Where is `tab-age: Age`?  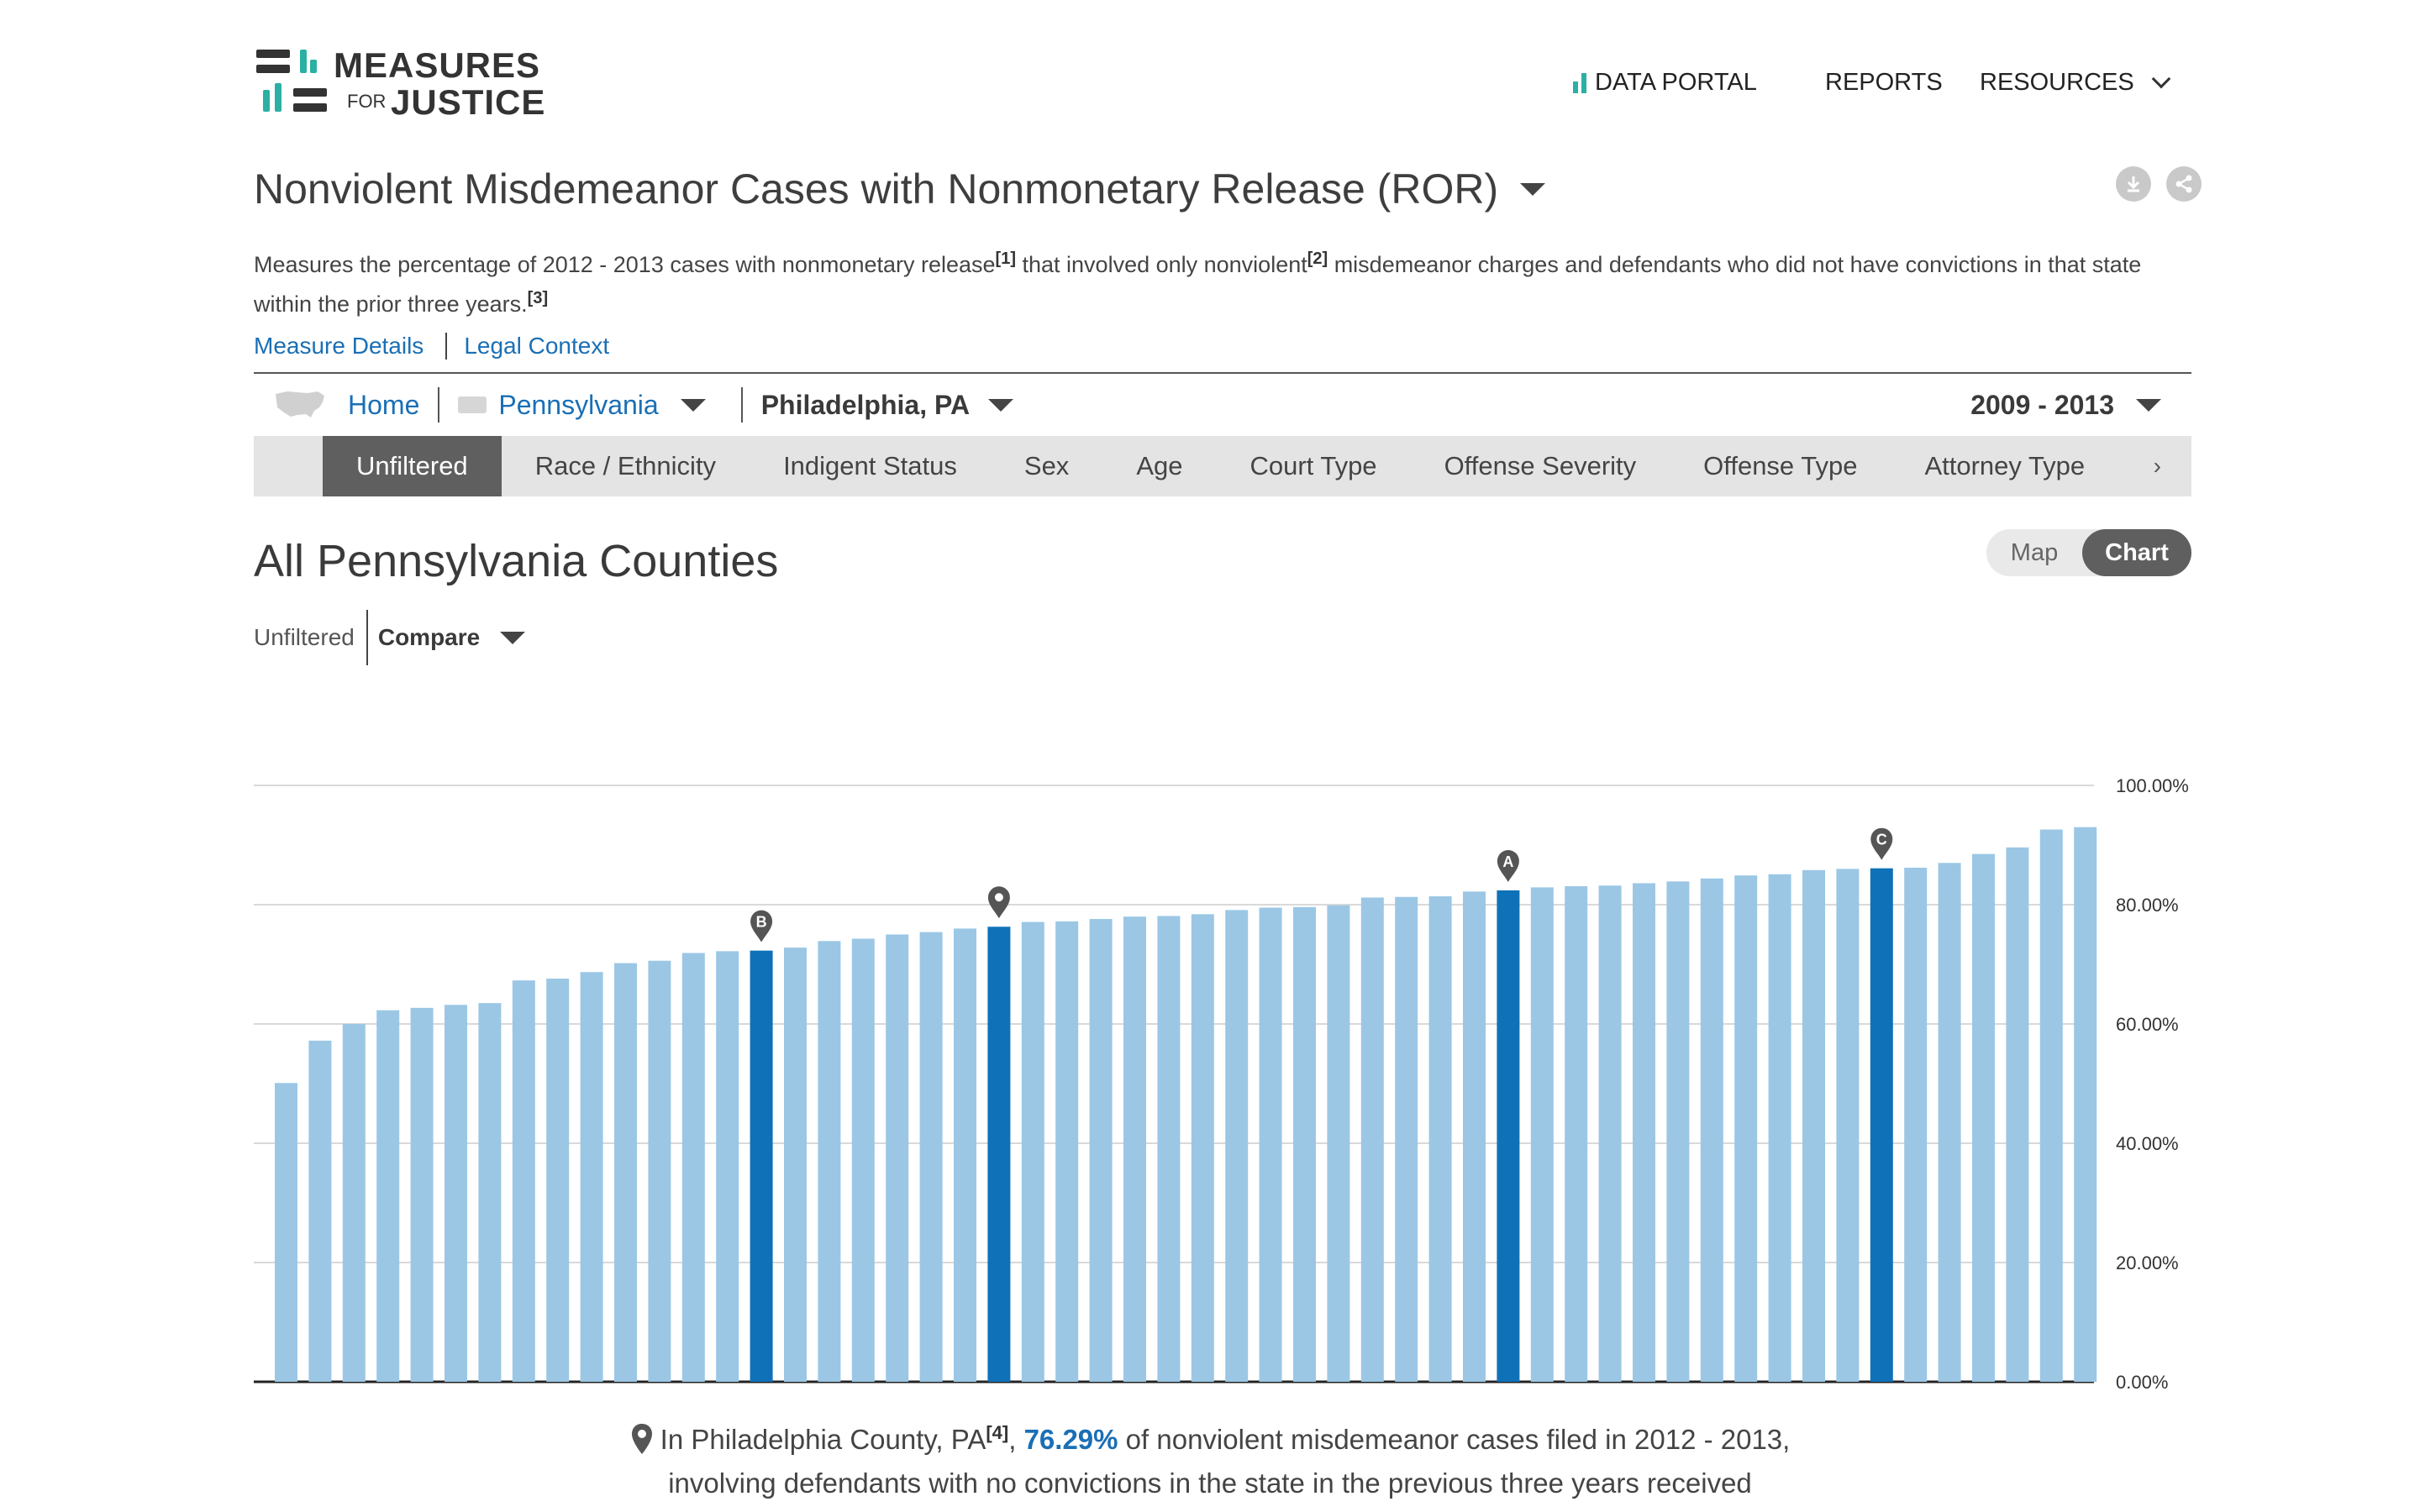
tab-age: Age is located at coordinates (1159, 465).